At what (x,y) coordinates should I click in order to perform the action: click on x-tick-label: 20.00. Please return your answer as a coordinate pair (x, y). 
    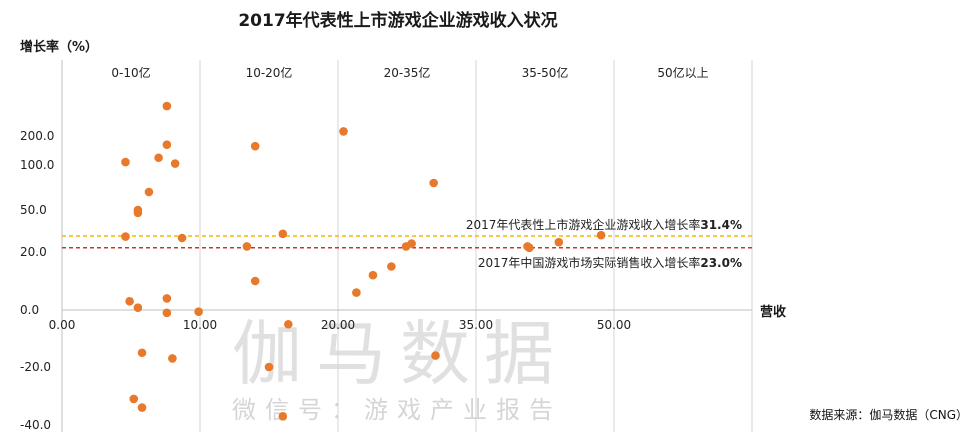
    Looking at the image, I should click on (338, 325).